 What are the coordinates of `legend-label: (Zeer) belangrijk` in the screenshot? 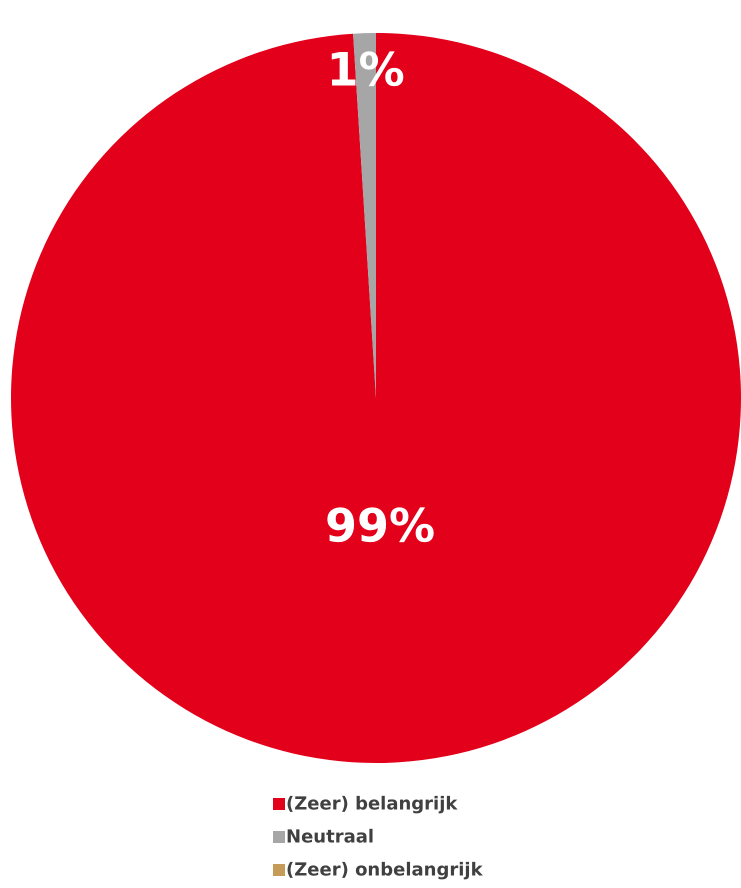 It's located at (372, 804).